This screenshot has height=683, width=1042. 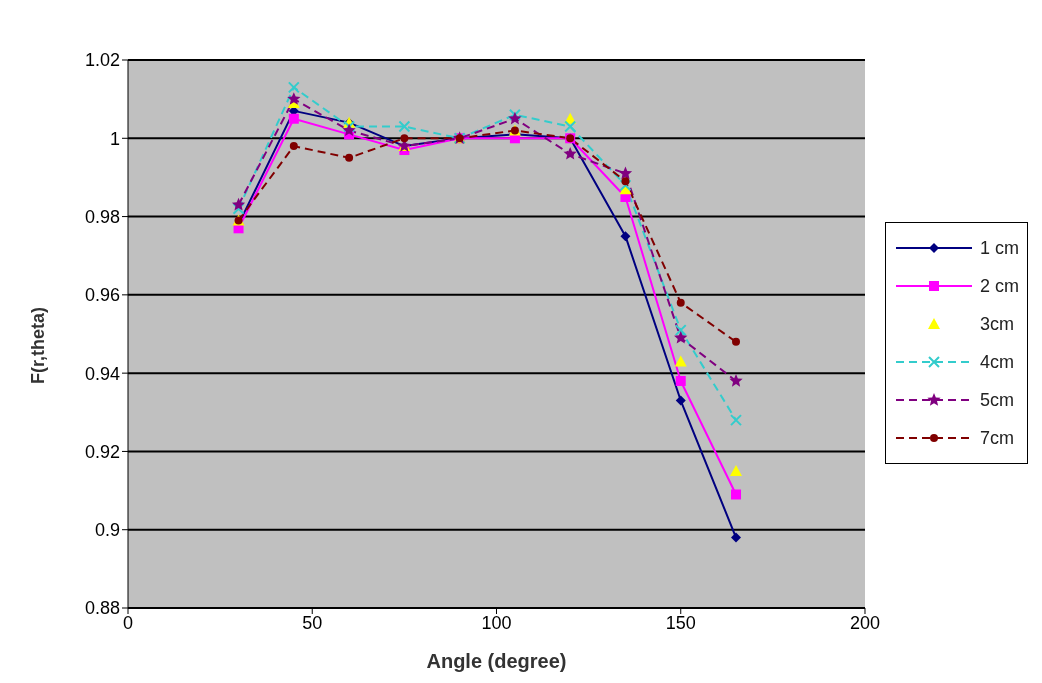 What do you see at coordinates (102, 373) in the screenshot?
I see `y-tick-label: 0.94` at bounding box center [102, 373].